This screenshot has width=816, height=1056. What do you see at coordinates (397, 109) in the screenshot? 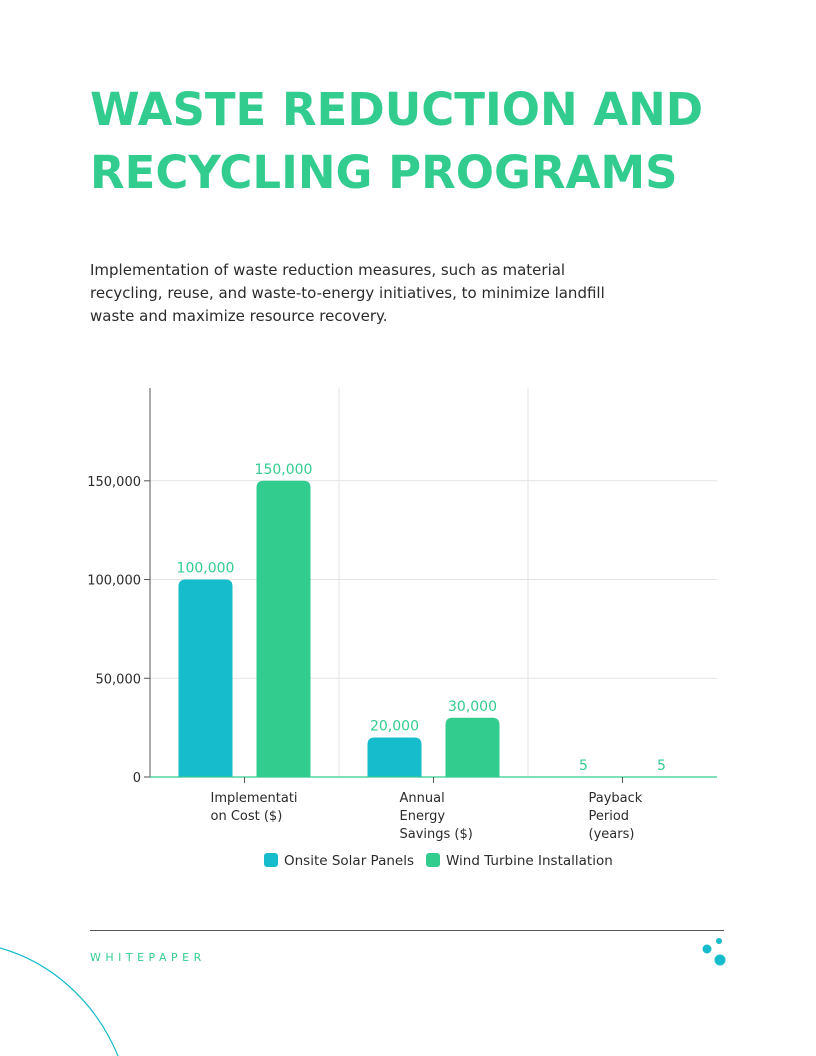
I see `title-line-1: WASTE REDUCTION AND` at bounding box center [397, 109].